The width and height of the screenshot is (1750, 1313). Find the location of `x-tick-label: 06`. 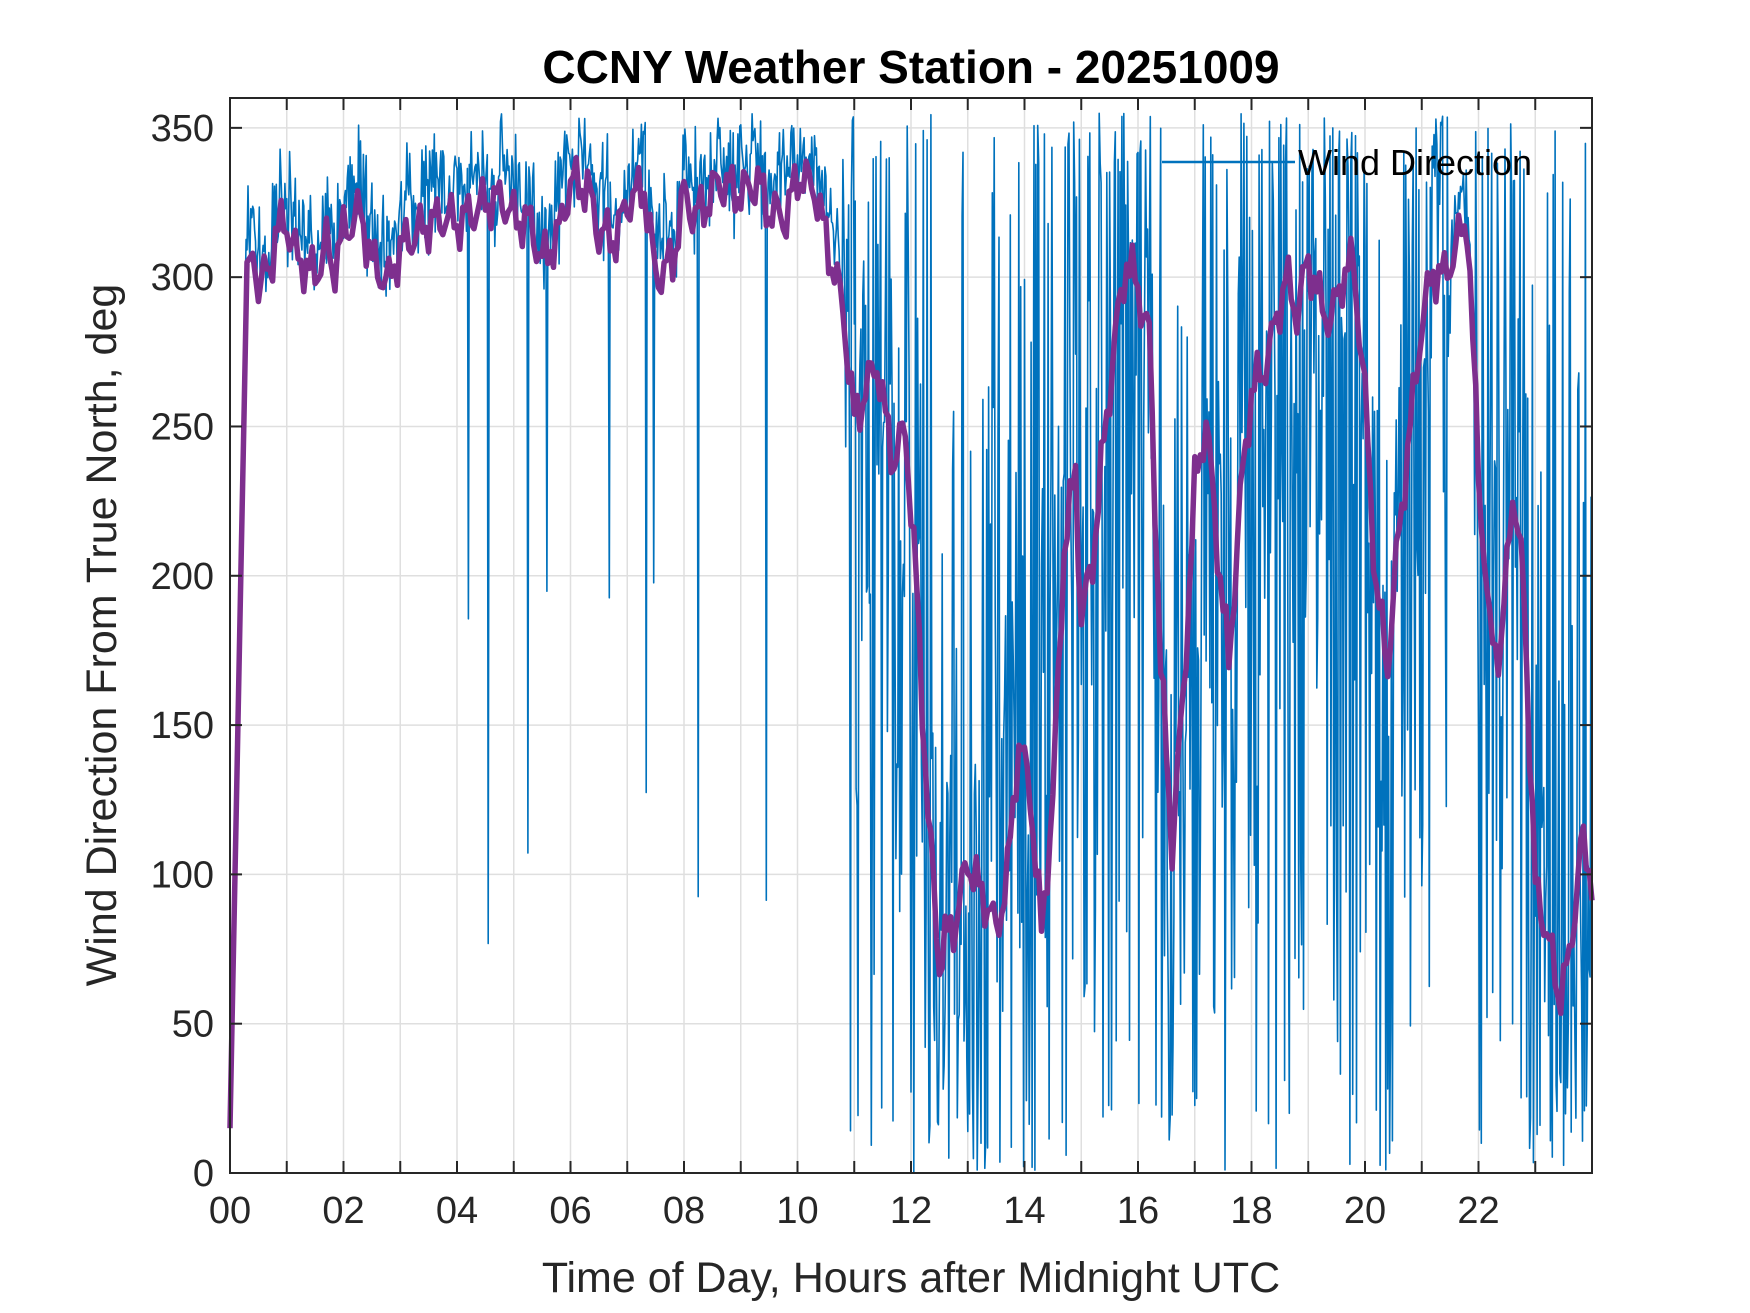

x-tick-label: 06 is located at coordinates (570, 1211).